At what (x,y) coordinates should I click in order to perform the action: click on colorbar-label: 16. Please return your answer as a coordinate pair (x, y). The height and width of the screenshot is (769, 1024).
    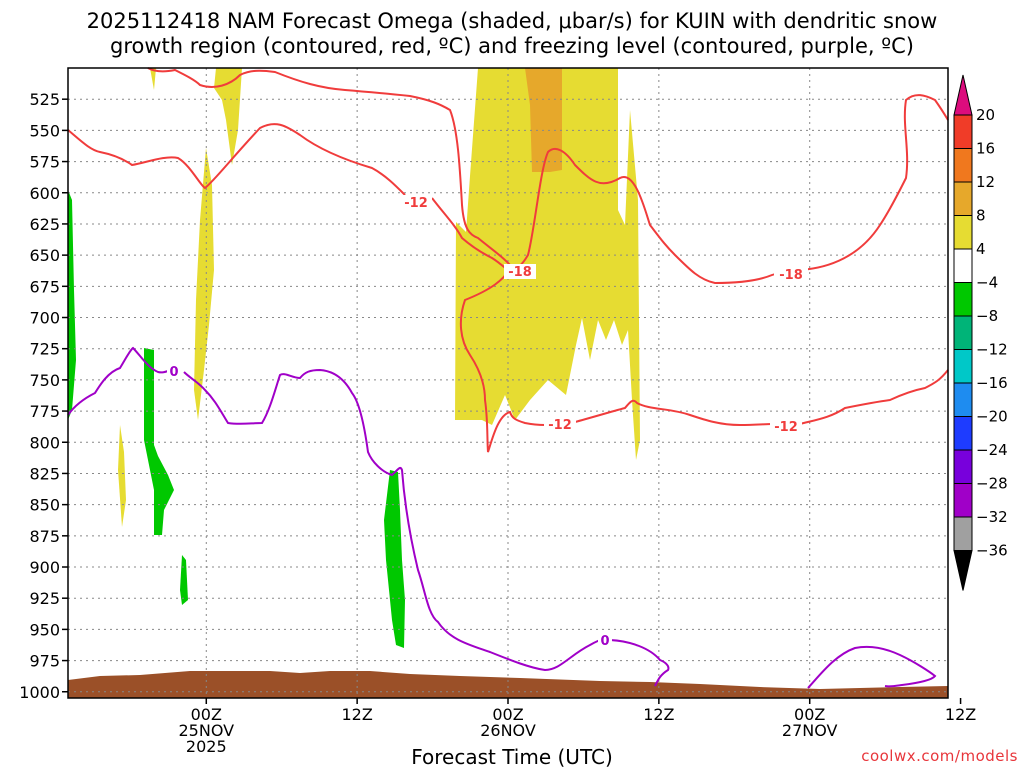
    Looking at the image, I should click on (985, 149).